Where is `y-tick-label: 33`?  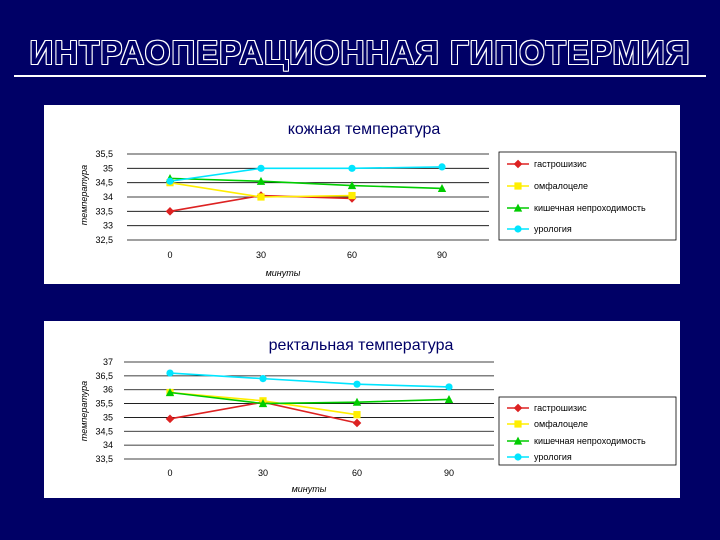
y-tick-label: 33 is located at coordinates (108, 226).